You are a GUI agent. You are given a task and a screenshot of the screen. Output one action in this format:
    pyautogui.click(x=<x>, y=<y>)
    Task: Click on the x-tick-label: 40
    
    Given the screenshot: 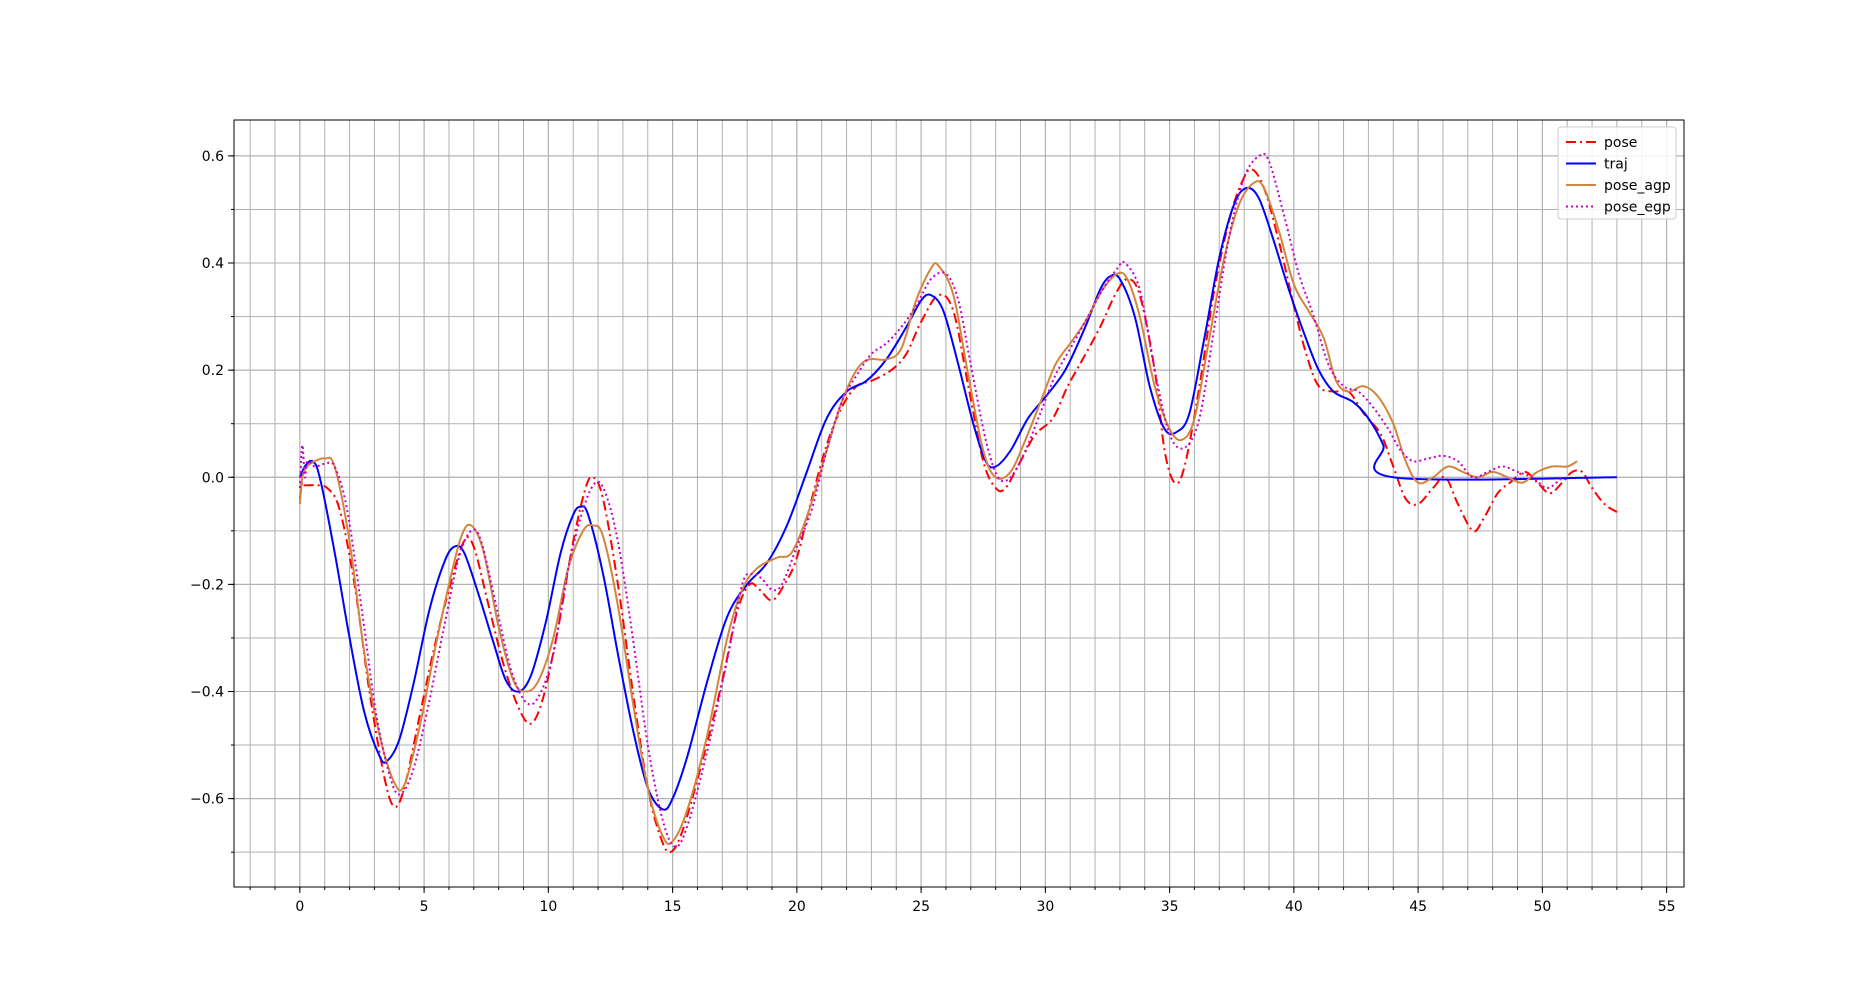 What is the action you would take?
    pyautogui.click(x=1294, y=907)
    